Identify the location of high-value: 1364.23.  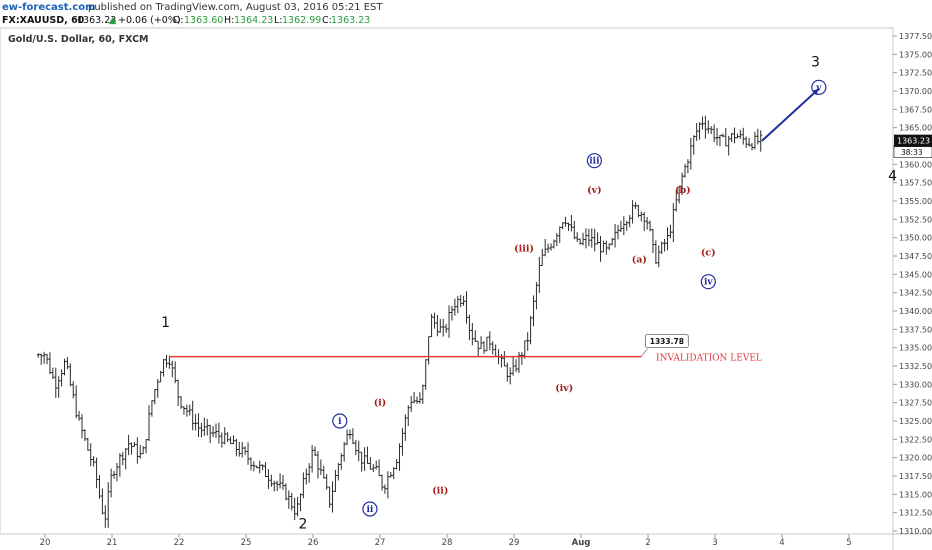
(253, 20).